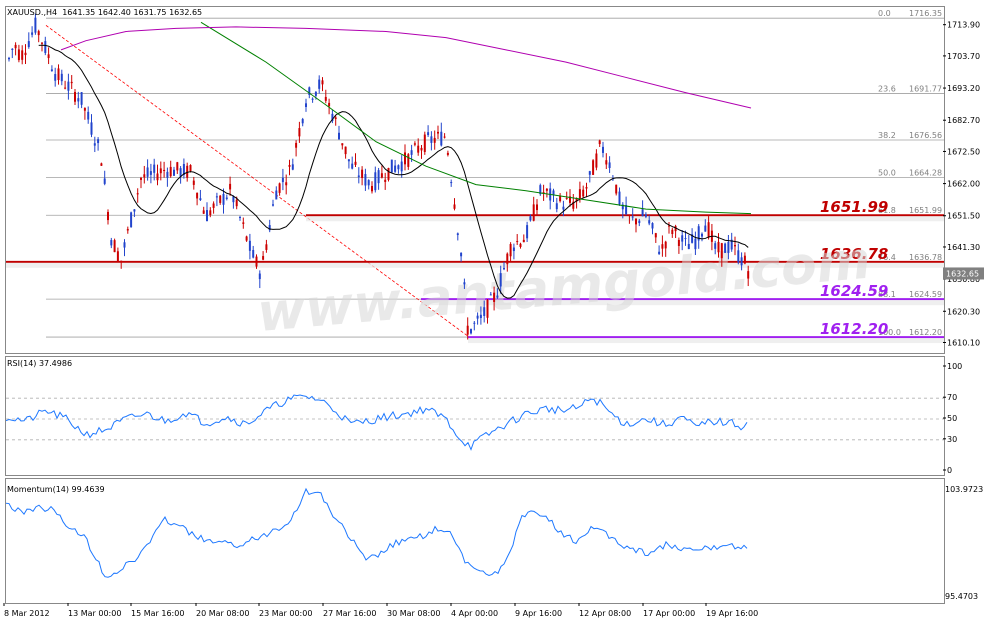 This screenshot has width=984, height=624. I want to click on fib-ratio-label: 0.0, so click(884, 13).